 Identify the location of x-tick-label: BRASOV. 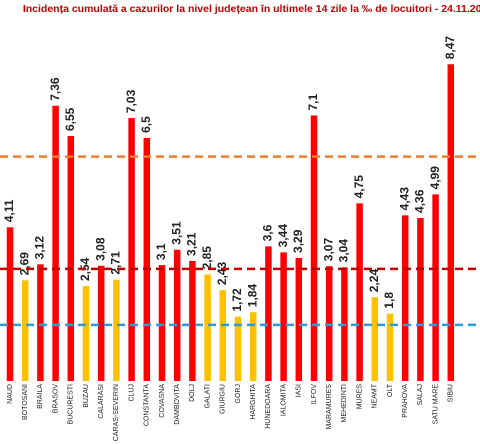
(55, 399).